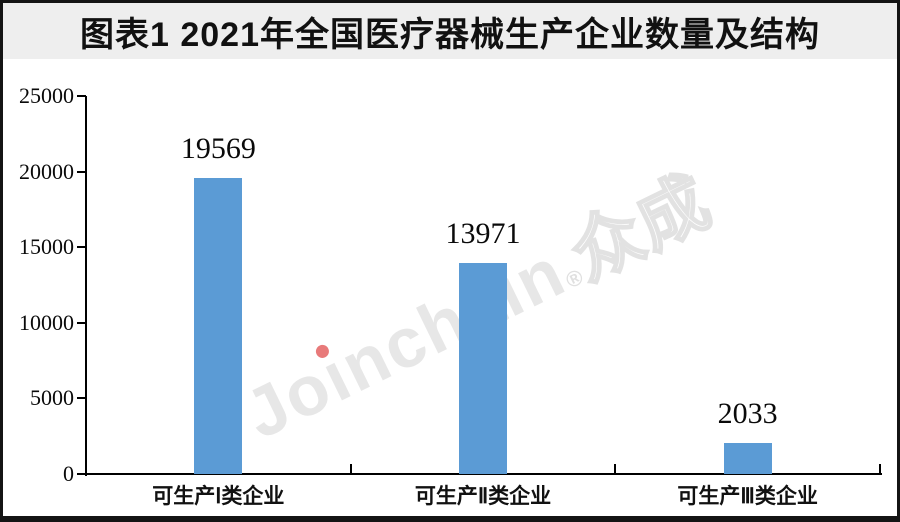 This screenshot has width=900, height=522. Describe the element at coordinates (46, 171) in the screenshot. I see `y-axis-tick-label: 20000` at that location.